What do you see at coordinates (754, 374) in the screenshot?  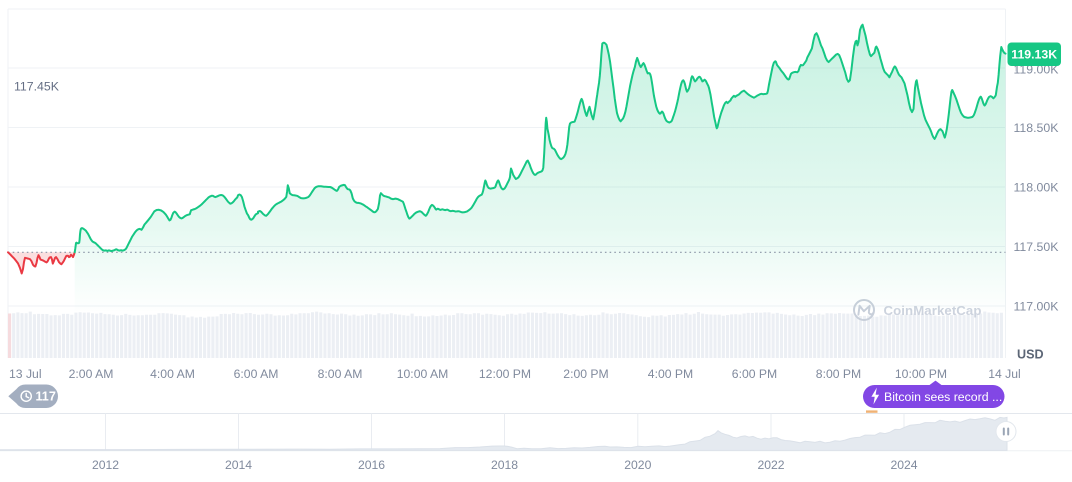 I see `svg-text: 6:00 PM` at bounding box center [754, 374].